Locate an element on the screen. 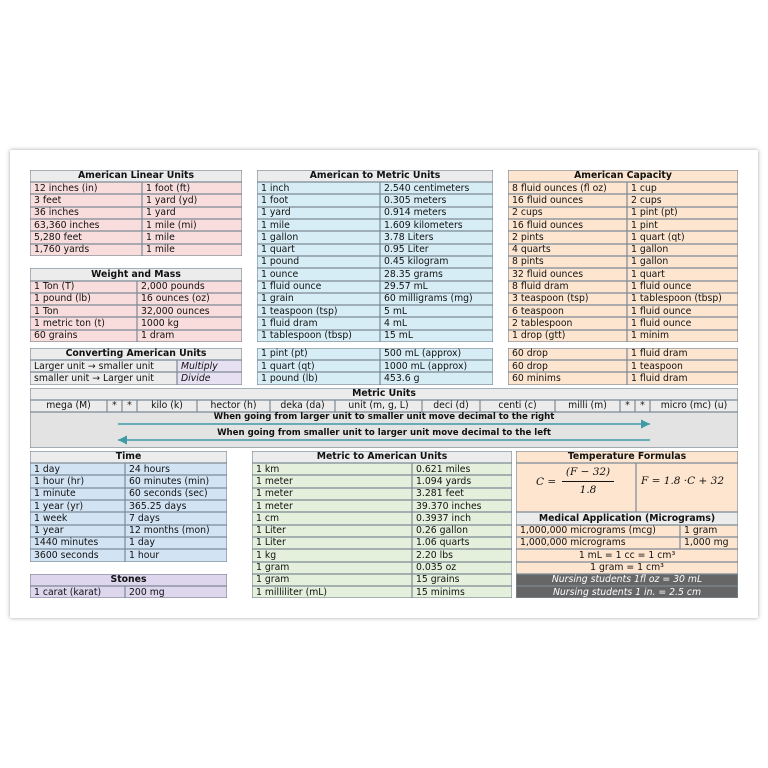  table-cell: 60 minutes (min) is located at coordinates (176, 481).